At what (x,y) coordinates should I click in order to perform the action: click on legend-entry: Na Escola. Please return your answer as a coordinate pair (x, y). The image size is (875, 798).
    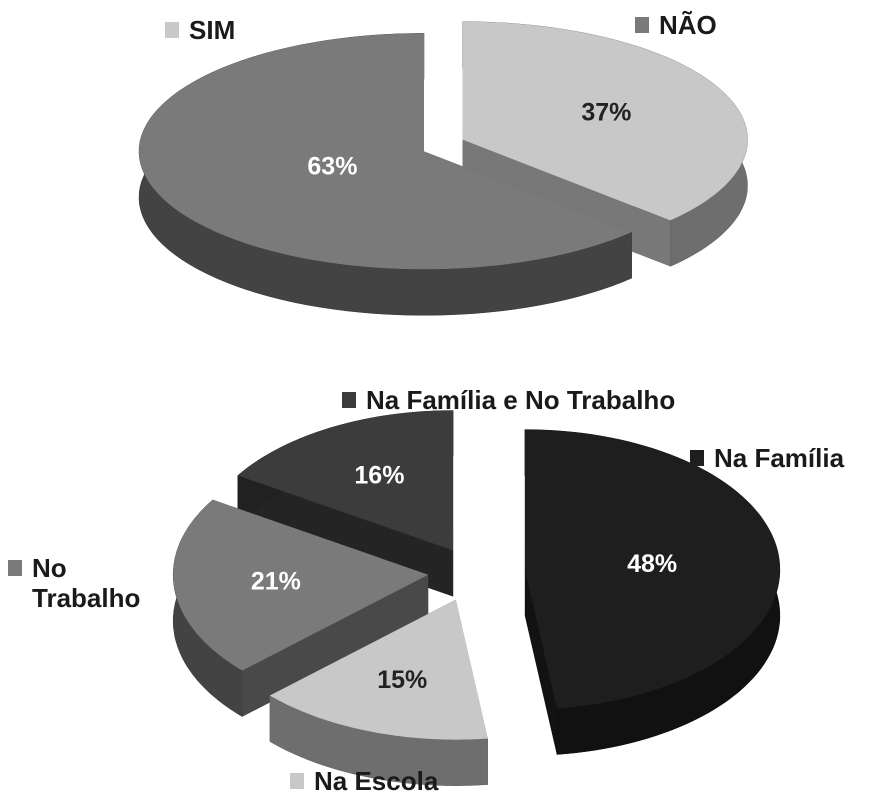
    Looking at the image, I should click on (390, 781).